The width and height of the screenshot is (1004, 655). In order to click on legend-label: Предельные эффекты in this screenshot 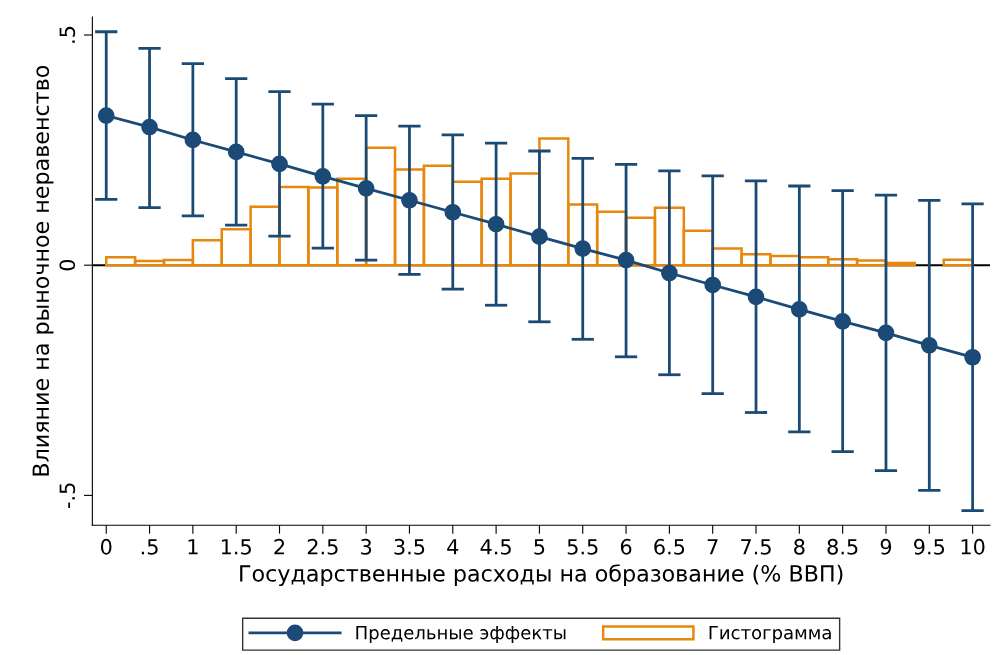, I will do `click(461, 634)`.